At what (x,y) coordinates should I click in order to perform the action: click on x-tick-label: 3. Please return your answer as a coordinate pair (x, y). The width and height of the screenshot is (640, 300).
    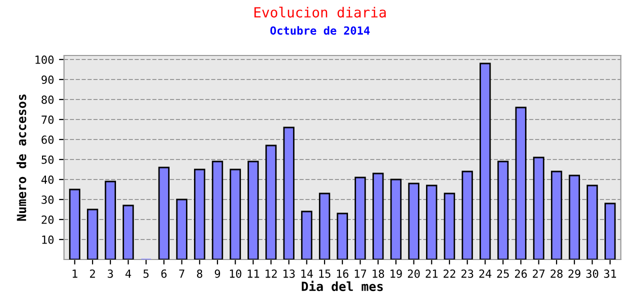
    Looking at the image, I should click on (110, 273).